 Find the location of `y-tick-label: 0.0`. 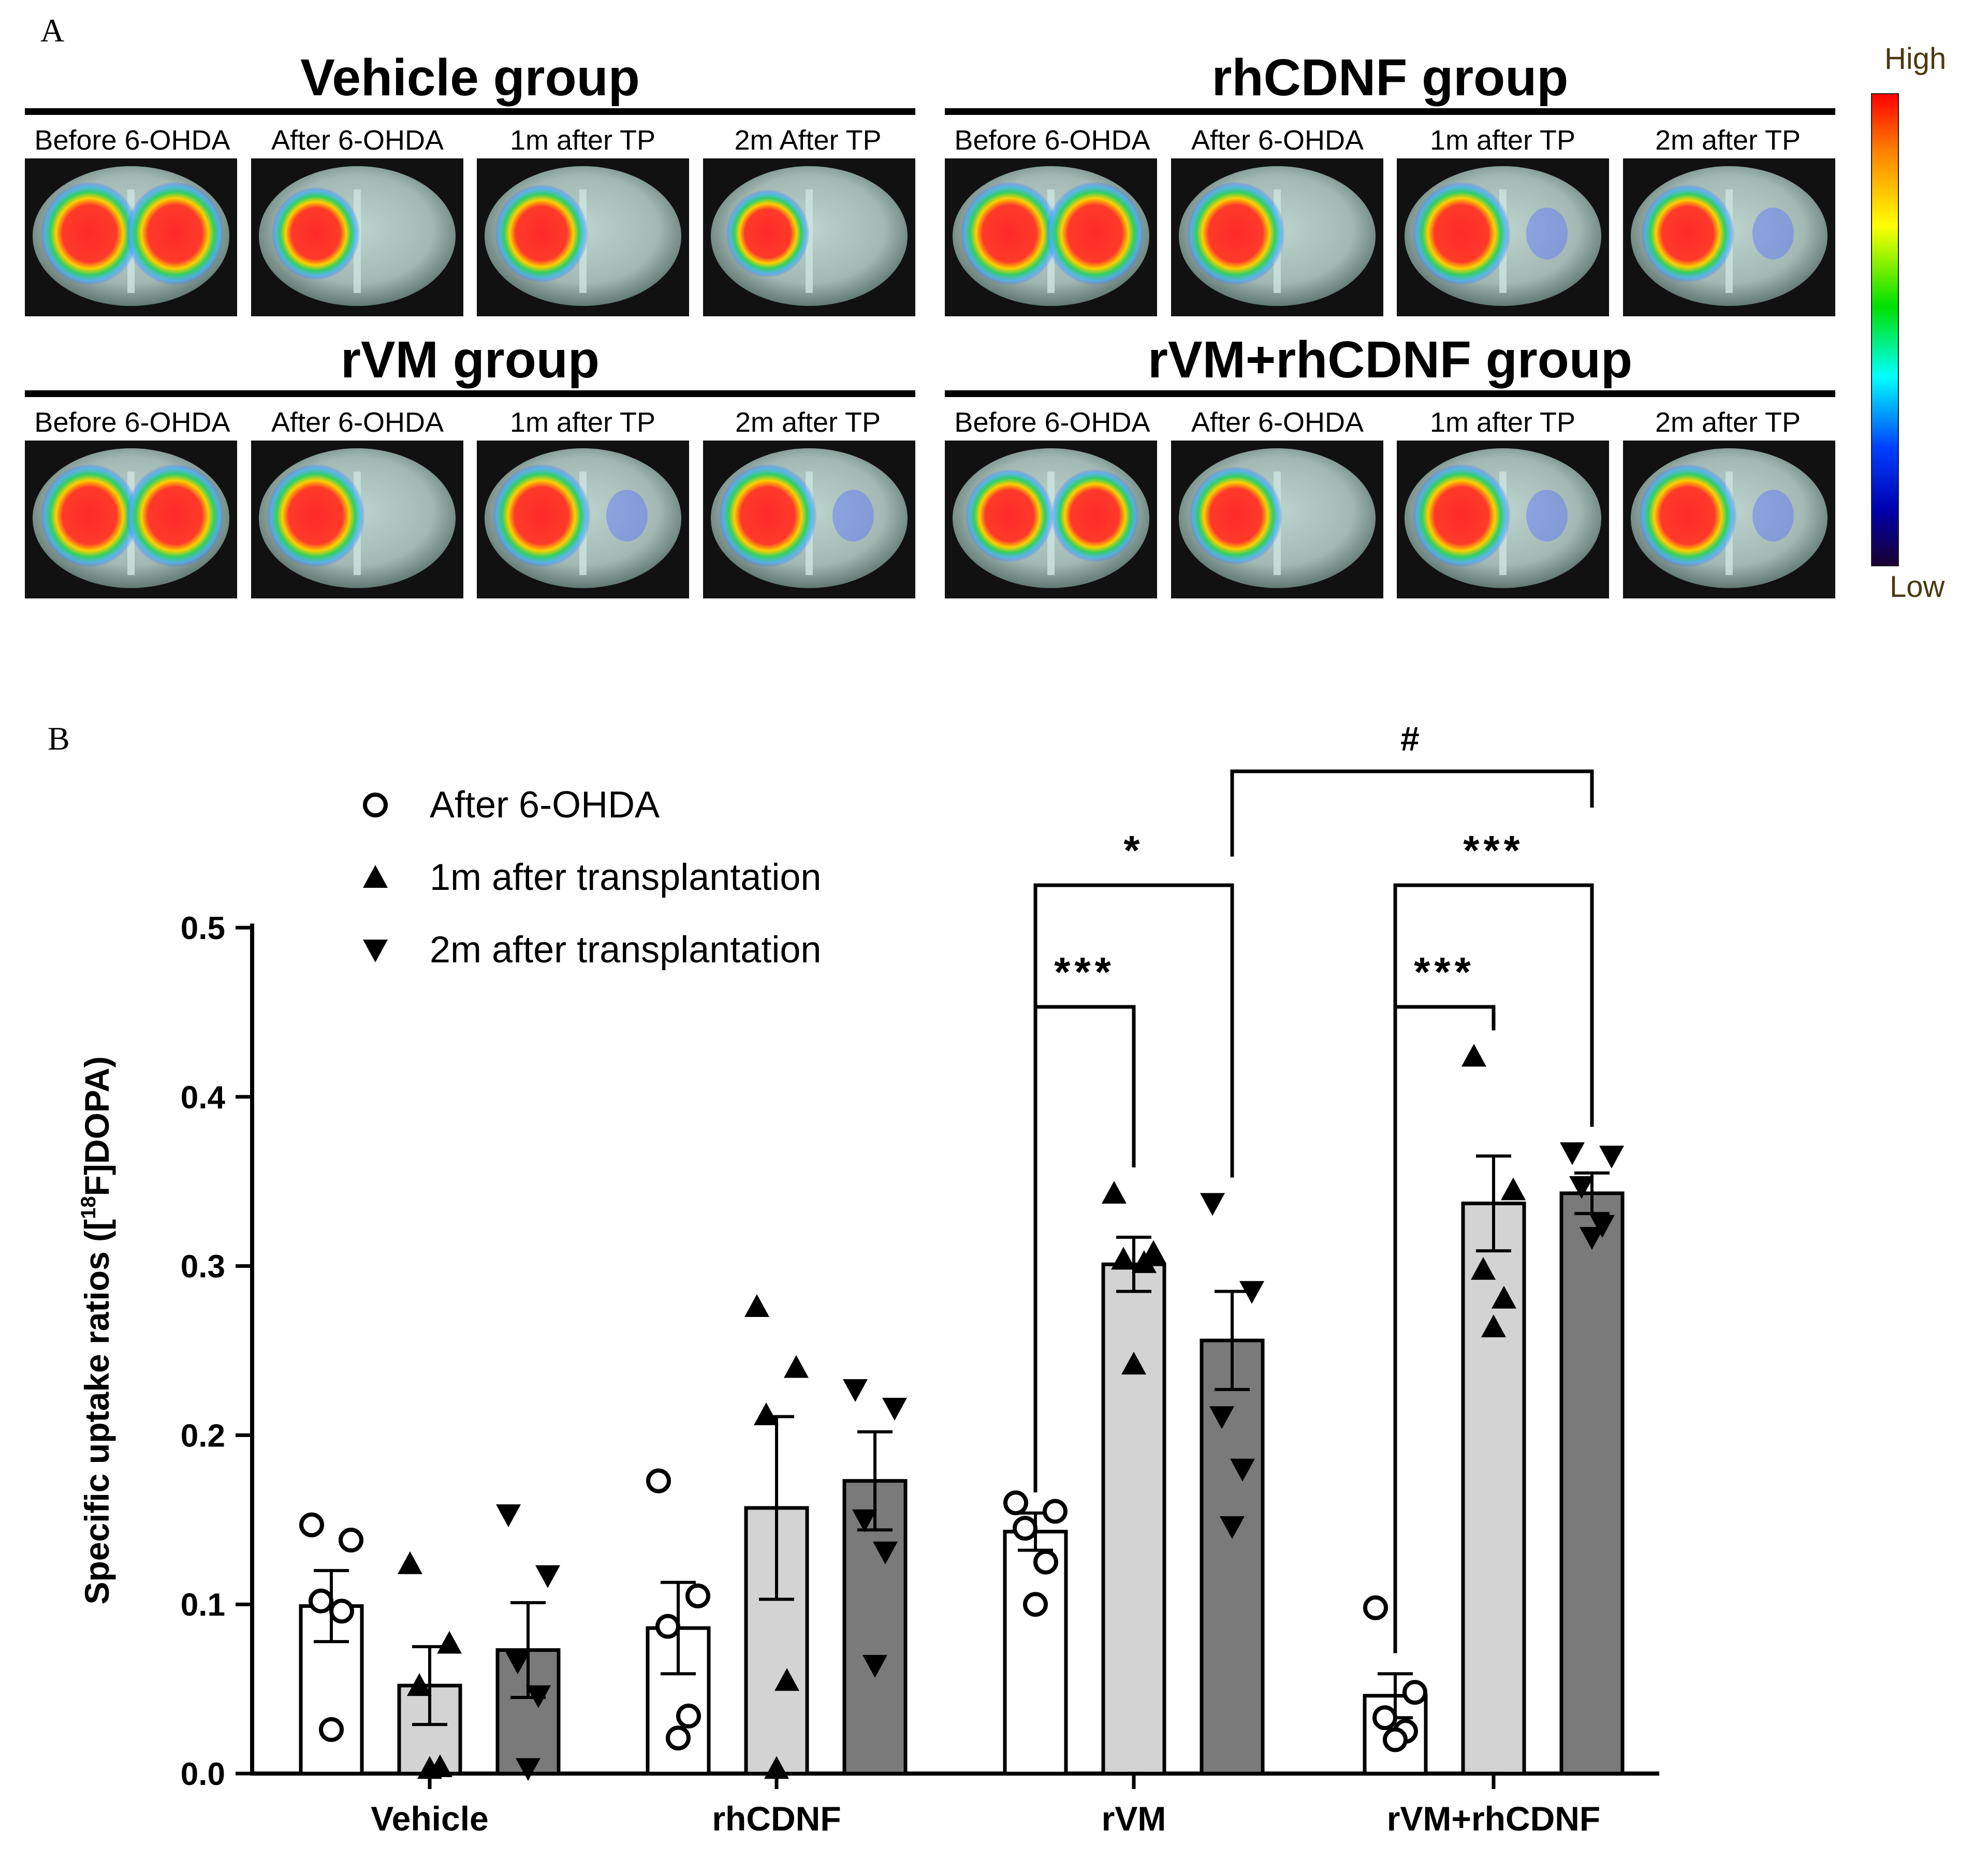

y-tick-label: 0.0 is located at coordinates (203, 1774).